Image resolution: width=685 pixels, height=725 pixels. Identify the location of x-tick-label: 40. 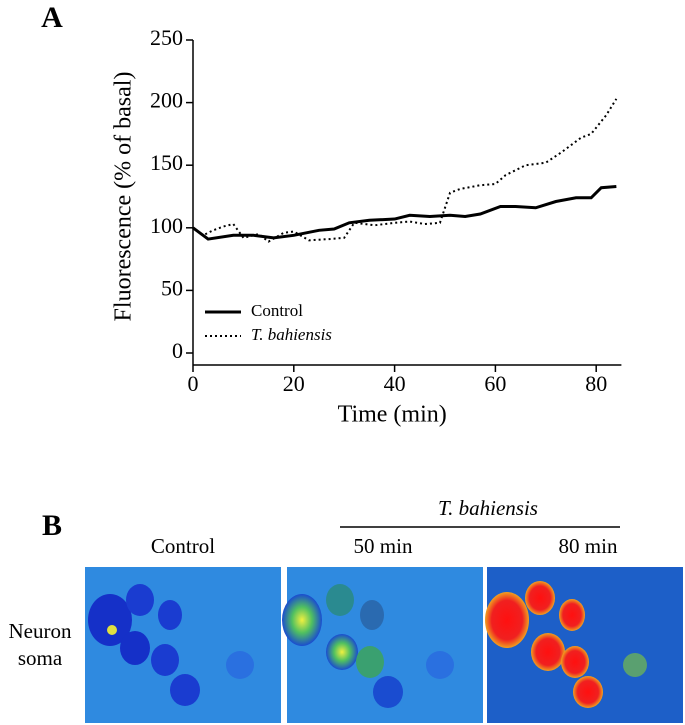
(395, 383).